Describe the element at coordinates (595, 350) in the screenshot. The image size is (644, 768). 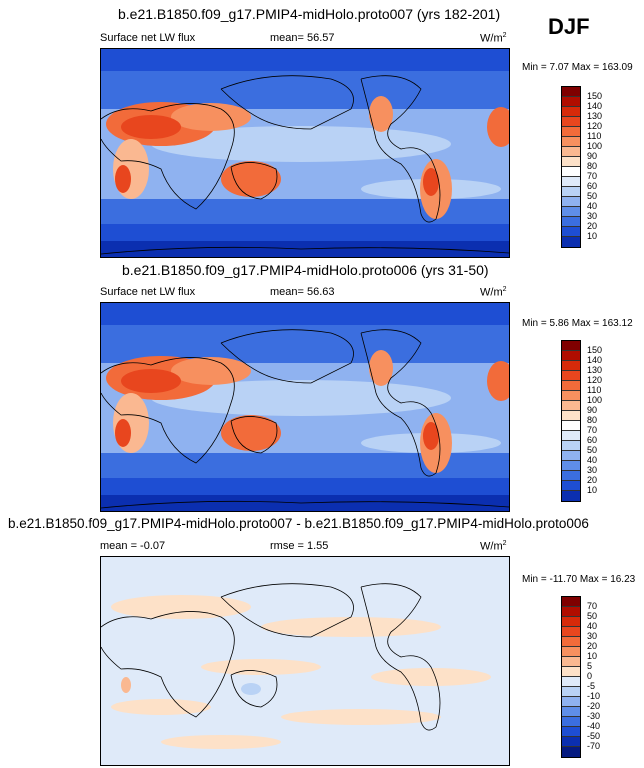
I see `colorbar-tick-label: 150` at that location.